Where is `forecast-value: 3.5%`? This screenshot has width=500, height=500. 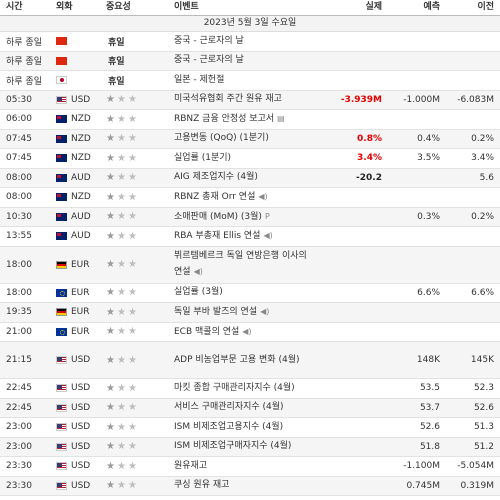
forecast-value: 3.5% is located at coordinates (428, 158).